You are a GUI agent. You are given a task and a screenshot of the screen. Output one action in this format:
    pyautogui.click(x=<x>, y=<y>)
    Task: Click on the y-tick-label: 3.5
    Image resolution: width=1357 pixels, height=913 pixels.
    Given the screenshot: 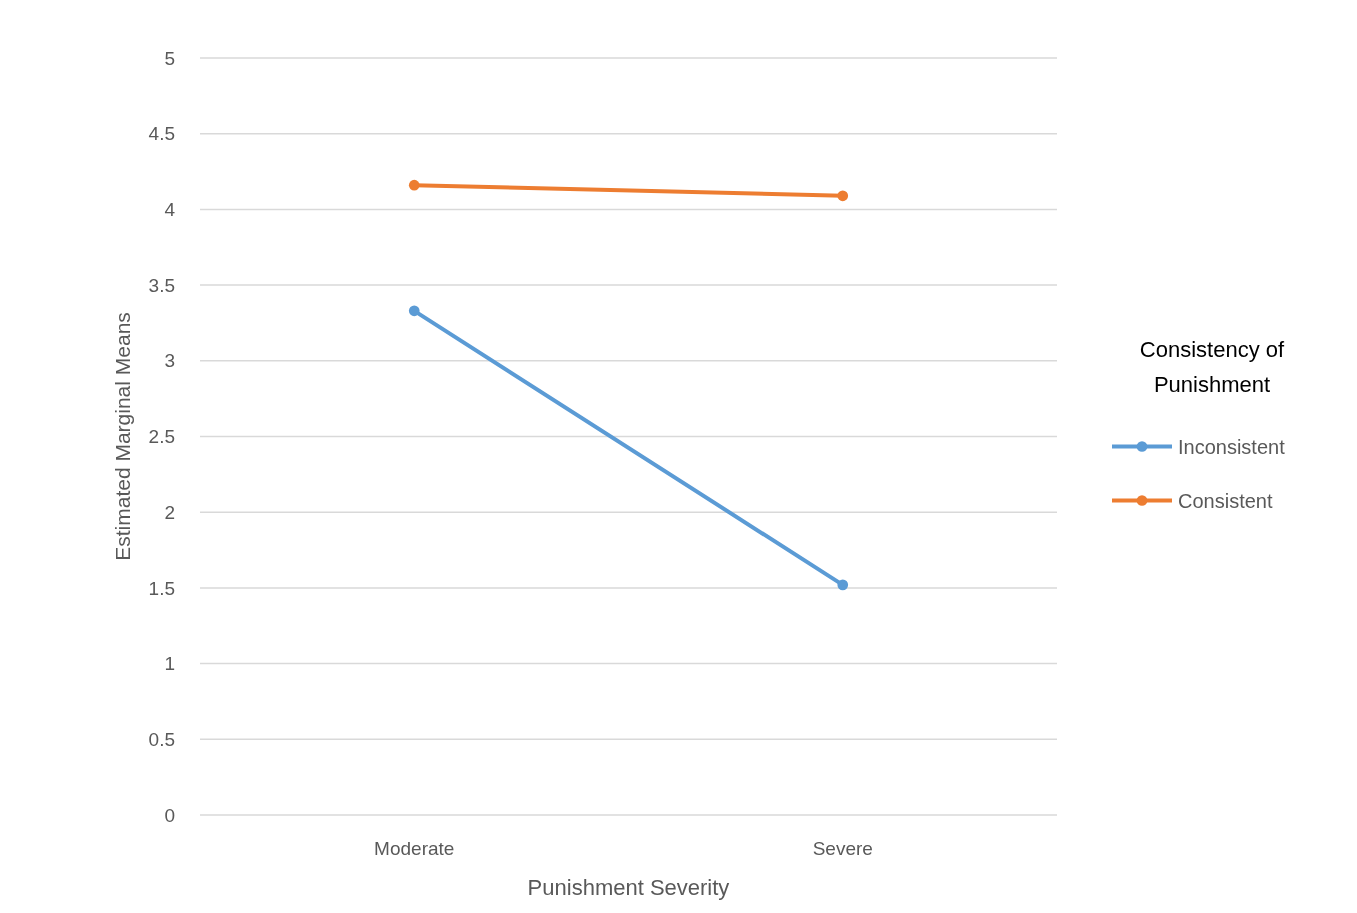 What is the action you would take?
    pyautogui.click(x=161, y=285)
    